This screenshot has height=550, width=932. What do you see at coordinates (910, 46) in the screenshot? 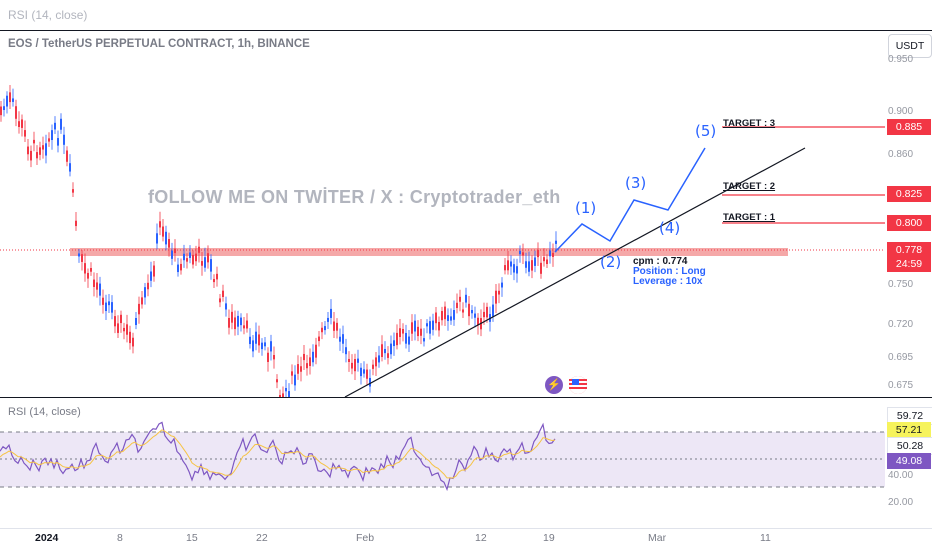
I see `currency-button: USDT` at bounding box center [910, 46].